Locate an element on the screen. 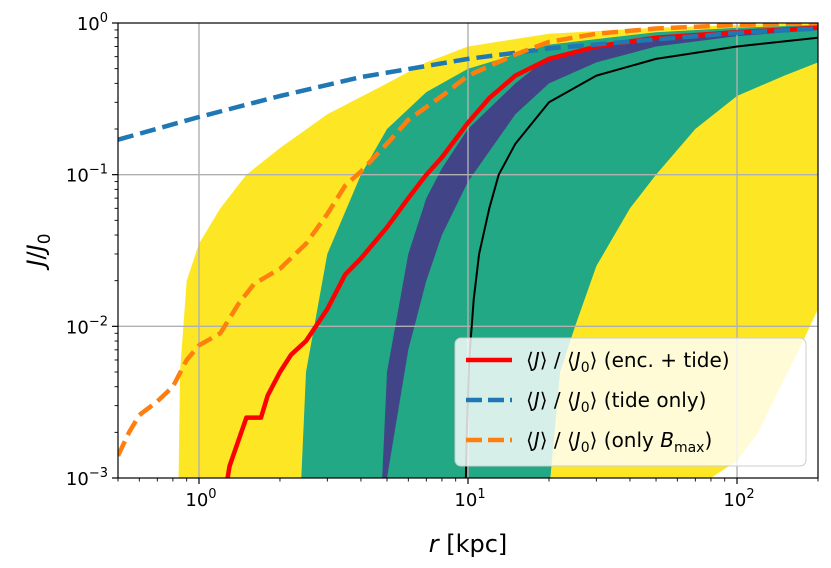 The image size is (831, 568). y-tick-label: 10⁰ is located at coordinates (92, 23).